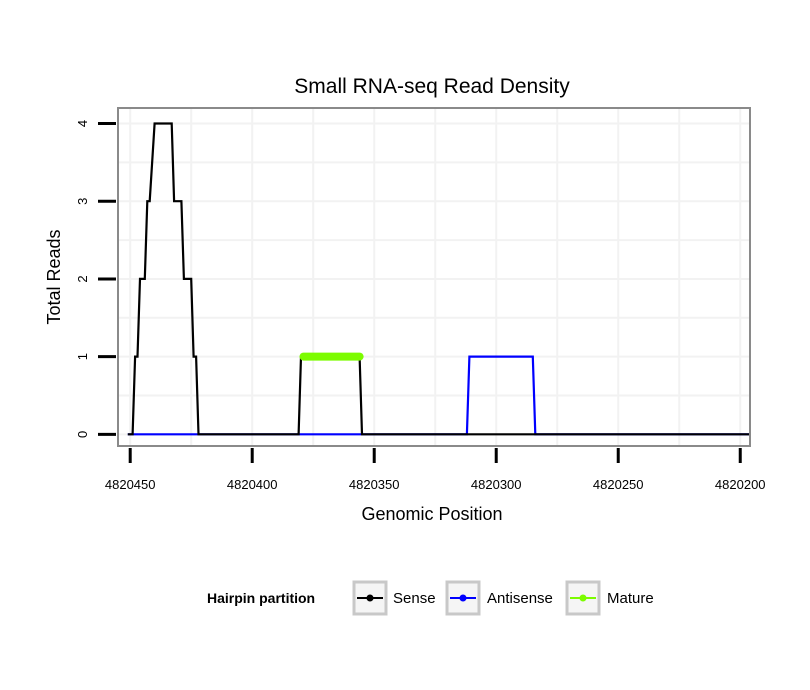 The width and height of the screenshot is (810, 690). I want to click on y-axis-title: Total Reads, so click(54, 276).